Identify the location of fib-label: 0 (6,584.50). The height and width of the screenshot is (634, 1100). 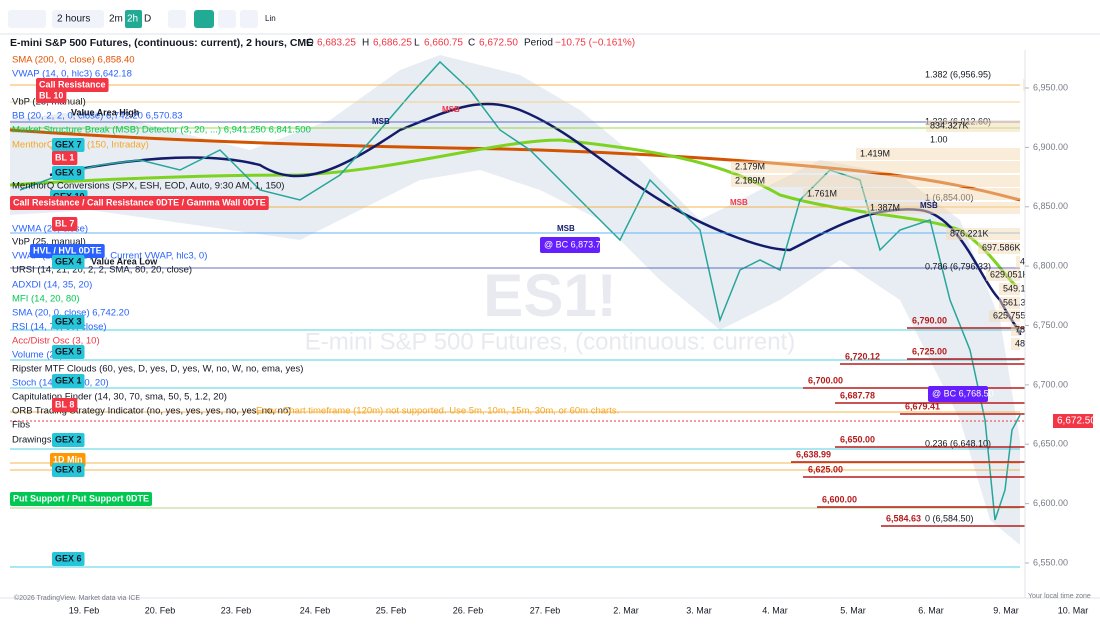
(949, 518).